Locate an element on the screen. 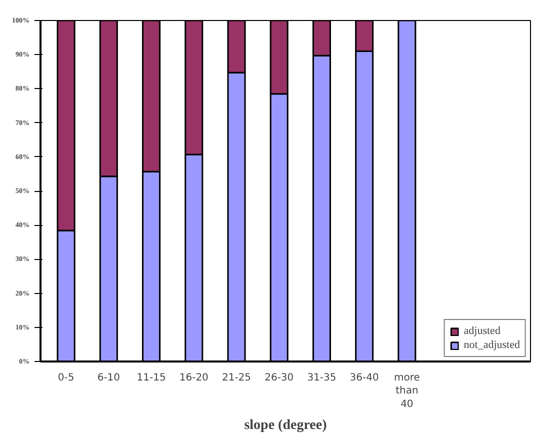  x-tick-label: 36-40 is located at coordinates (364, 378).